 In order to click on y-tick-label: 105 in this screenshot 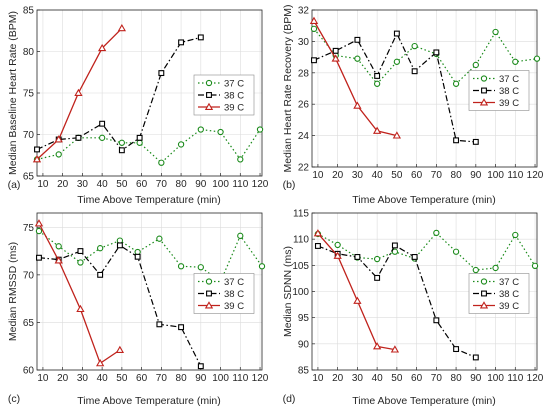, I will do `click(300, 266)`.